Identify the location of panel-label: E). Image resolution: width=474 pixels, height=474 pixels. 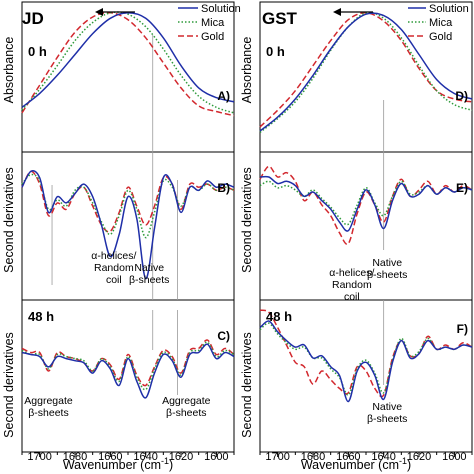
(462, 188).